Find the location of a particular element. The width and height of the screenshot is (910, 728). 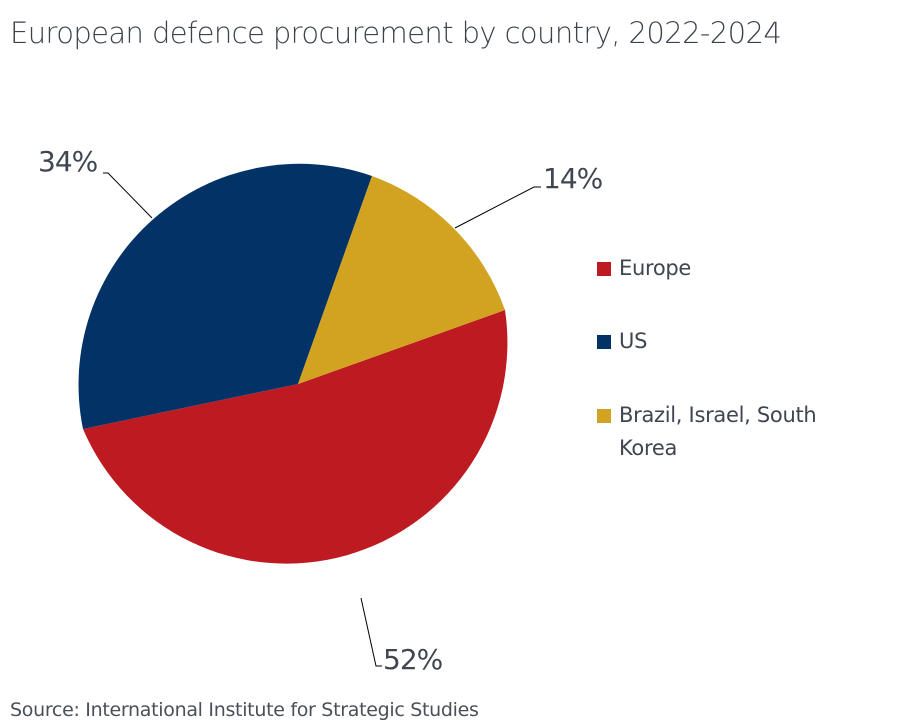

data-label-europe: 52% is located at coordinates (413, 659).